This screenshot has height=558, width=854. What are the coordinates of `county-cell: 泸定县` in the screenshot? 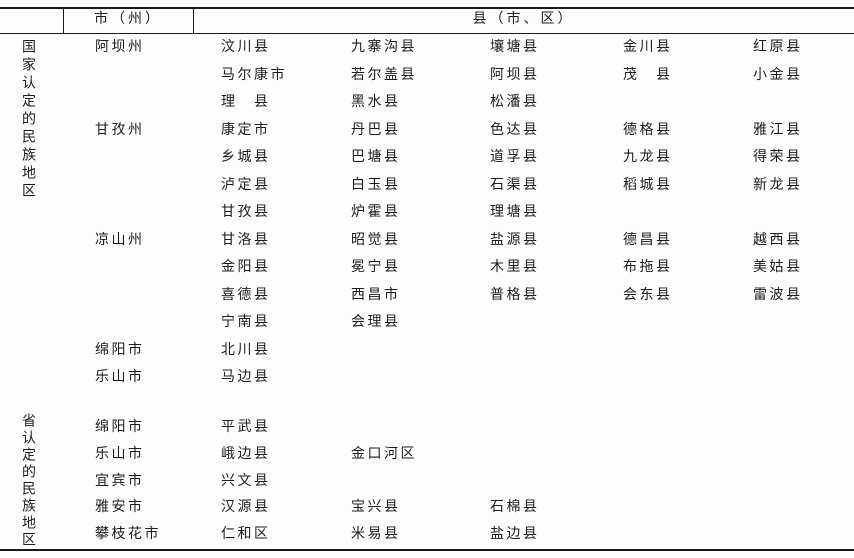 It's located at (246, 185).